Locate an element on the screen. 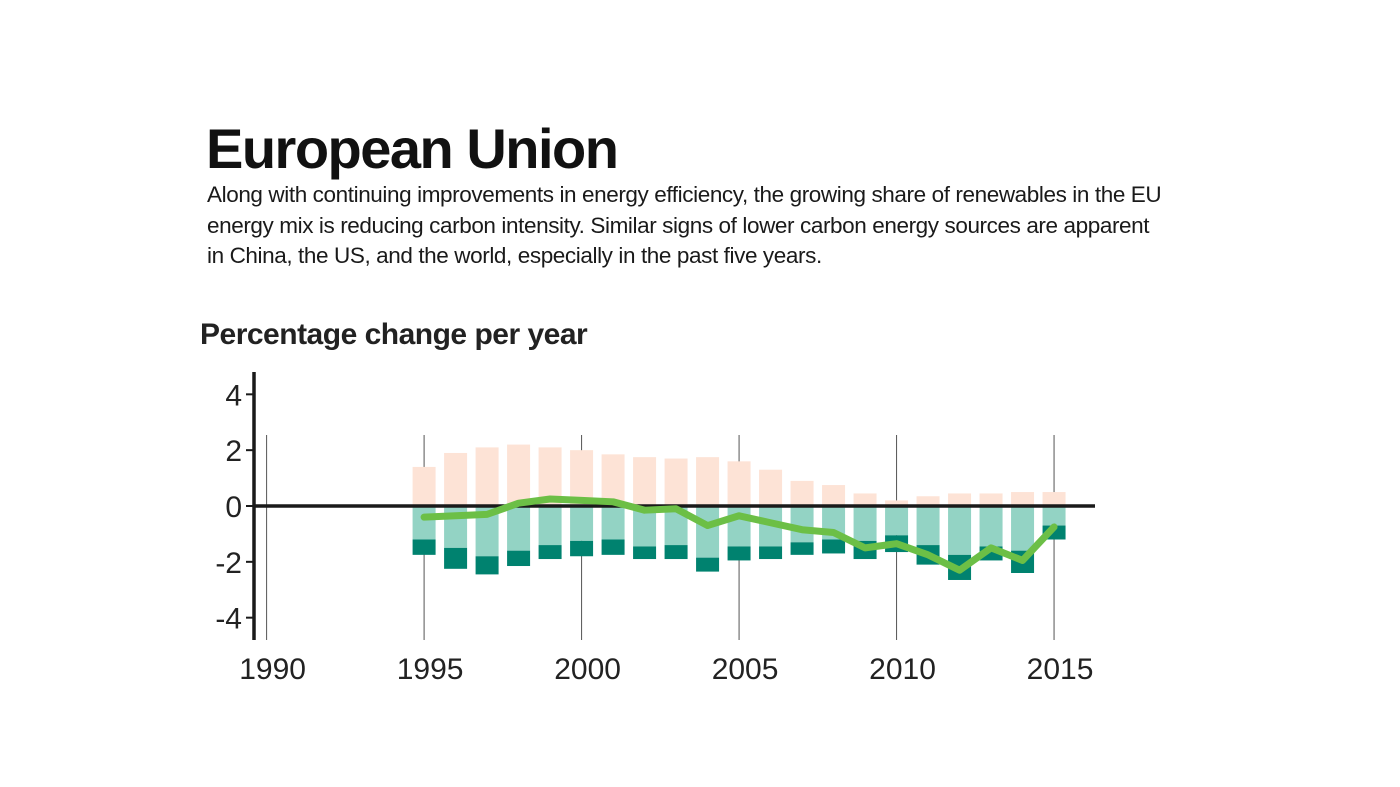 The width and height of the screenshot is (1400, 787). y-tick-label-3: -2 is located at coordinates (228, 563).